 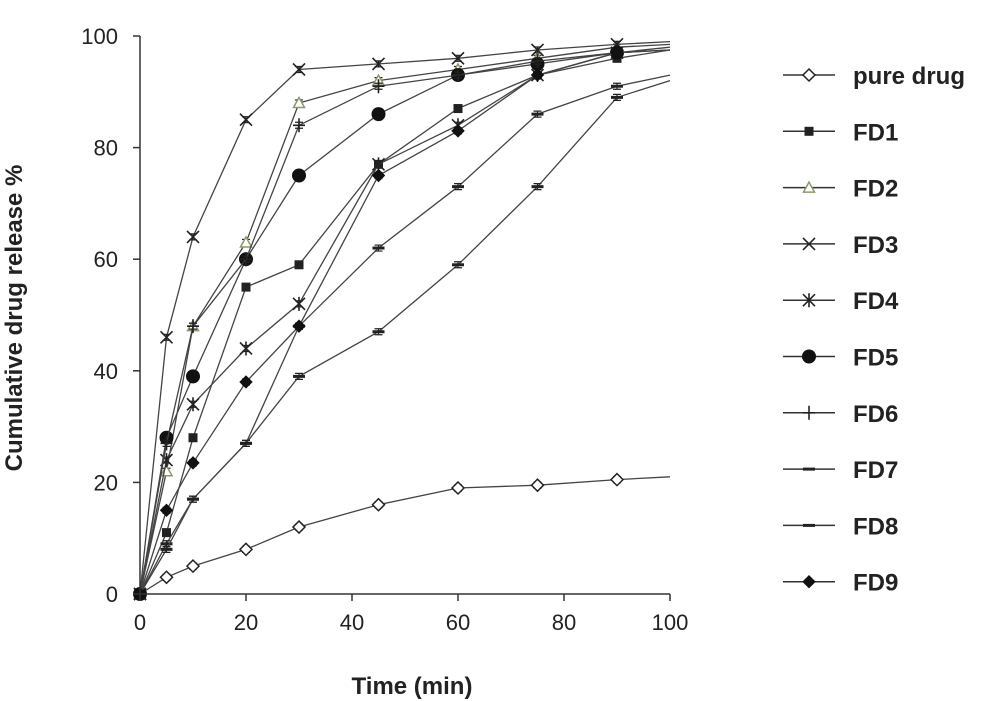 What do you see at coordinates (840, 470) in the screenshot?
I see `legend-item: FD7` at bounding box center [840, 470].